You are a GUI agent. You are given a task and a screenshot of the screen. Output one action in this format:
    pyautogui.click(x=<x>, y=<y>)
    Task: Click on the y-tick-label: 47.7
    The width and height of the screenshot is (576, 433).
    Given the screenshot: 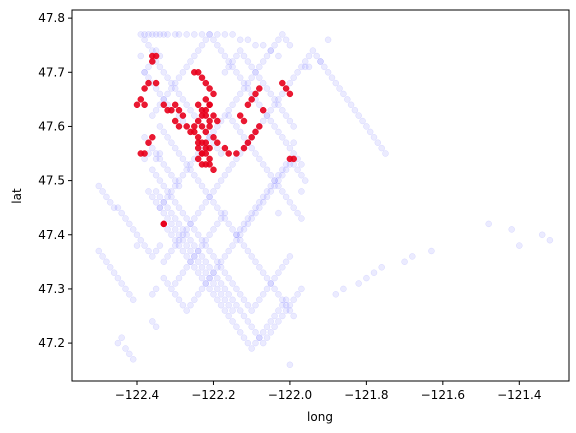 What is the action you would take?
    pyautogui.click(x=51, y=72)
    